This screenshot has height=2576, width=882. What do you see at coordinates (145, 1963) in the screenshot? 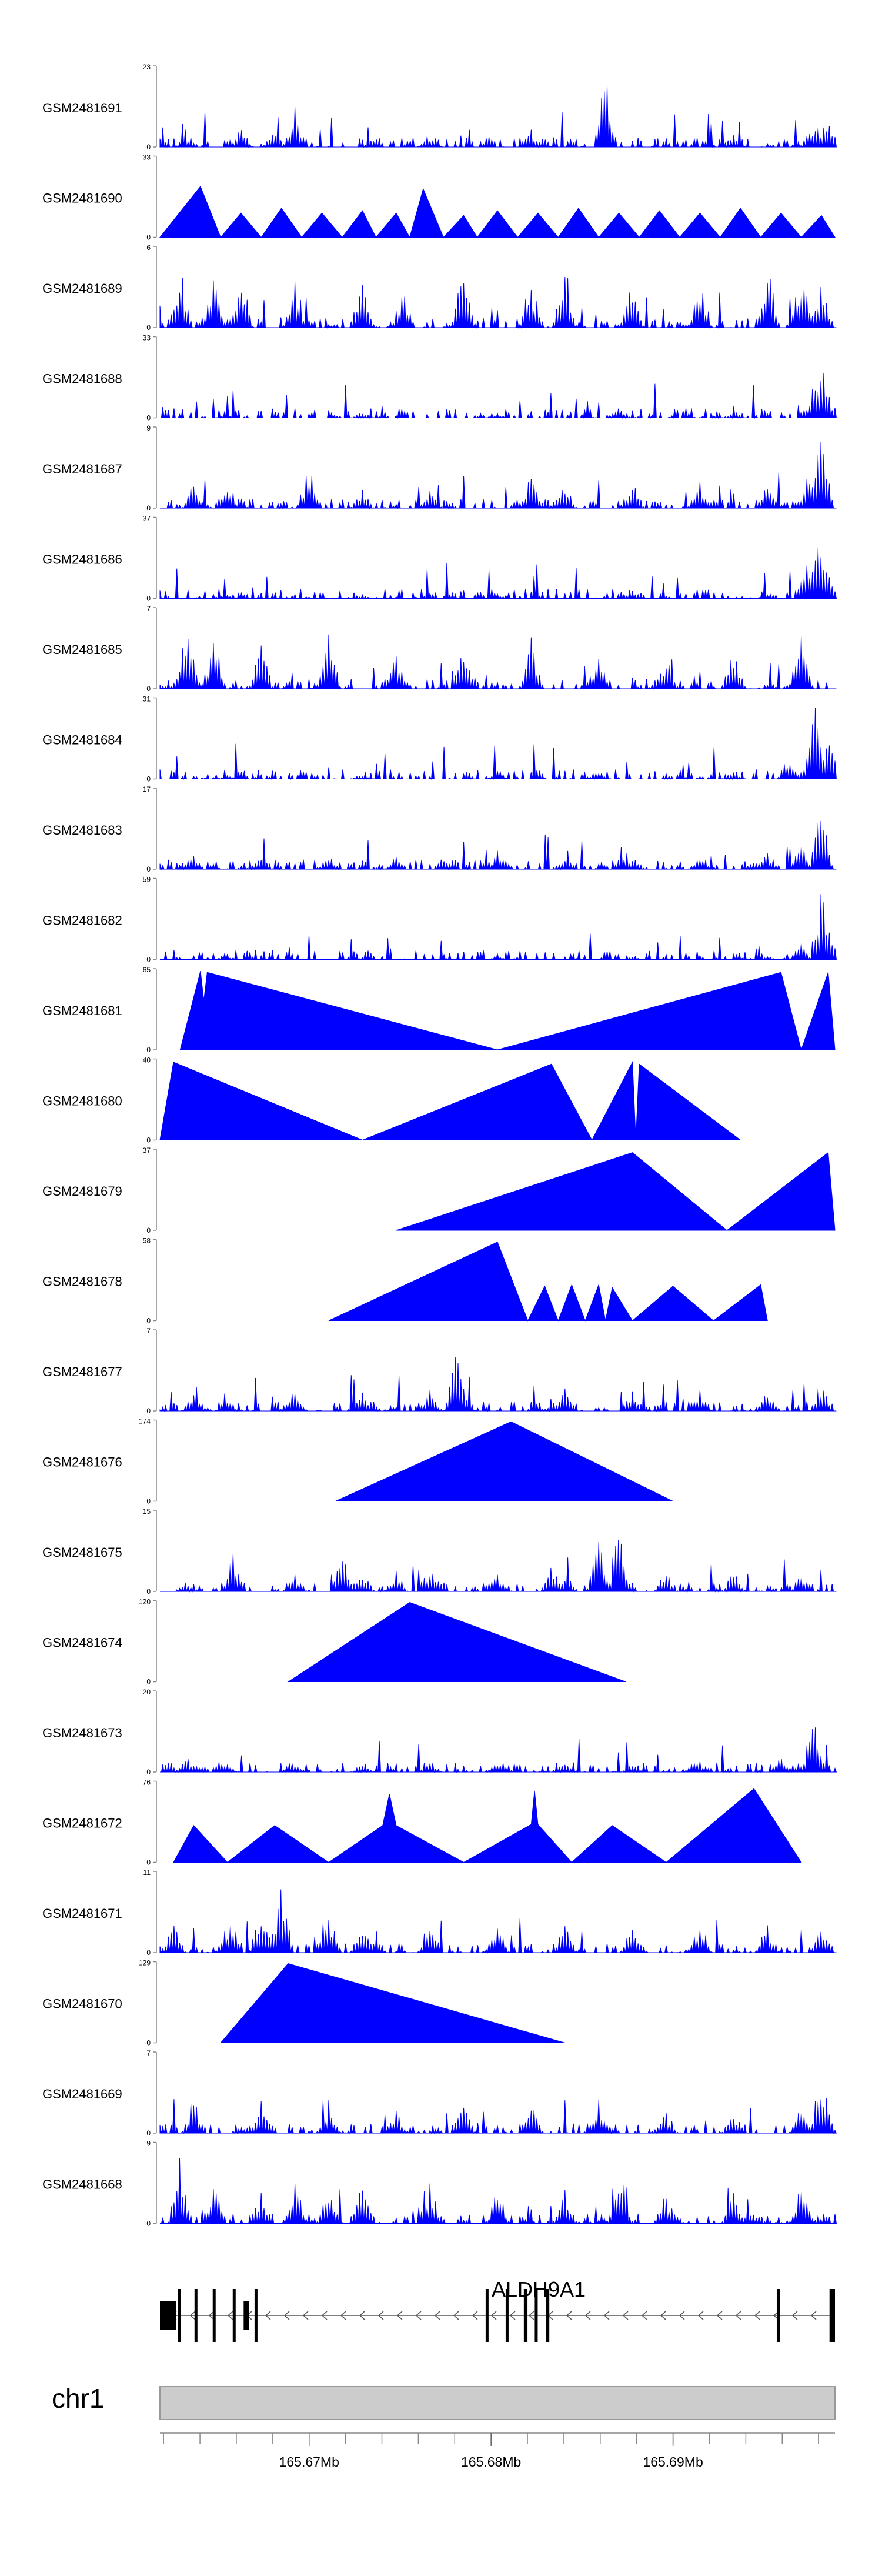
I see `y-max-label: 129` at bounding box center [145, 1963].